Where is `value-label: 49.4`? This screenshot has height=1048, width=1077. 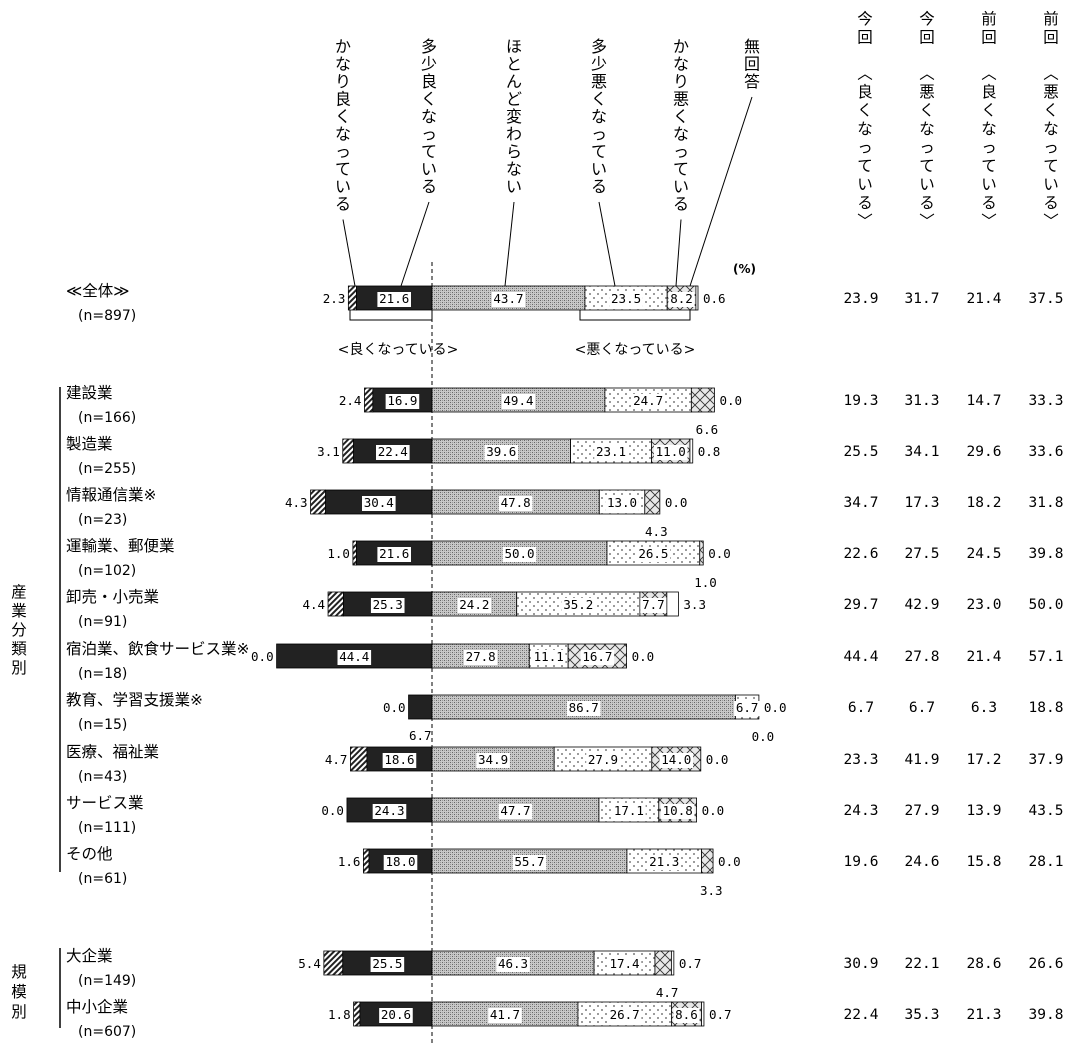
value-label: 49.4 is located at coordinates (518, 400).